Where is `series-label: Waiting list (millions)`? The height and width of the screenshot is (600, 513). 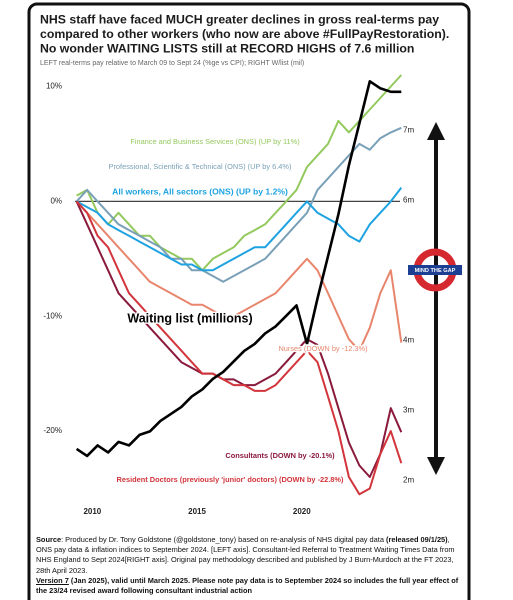
series-label: Waiting list (millions) is located at coordinates (189, 318).